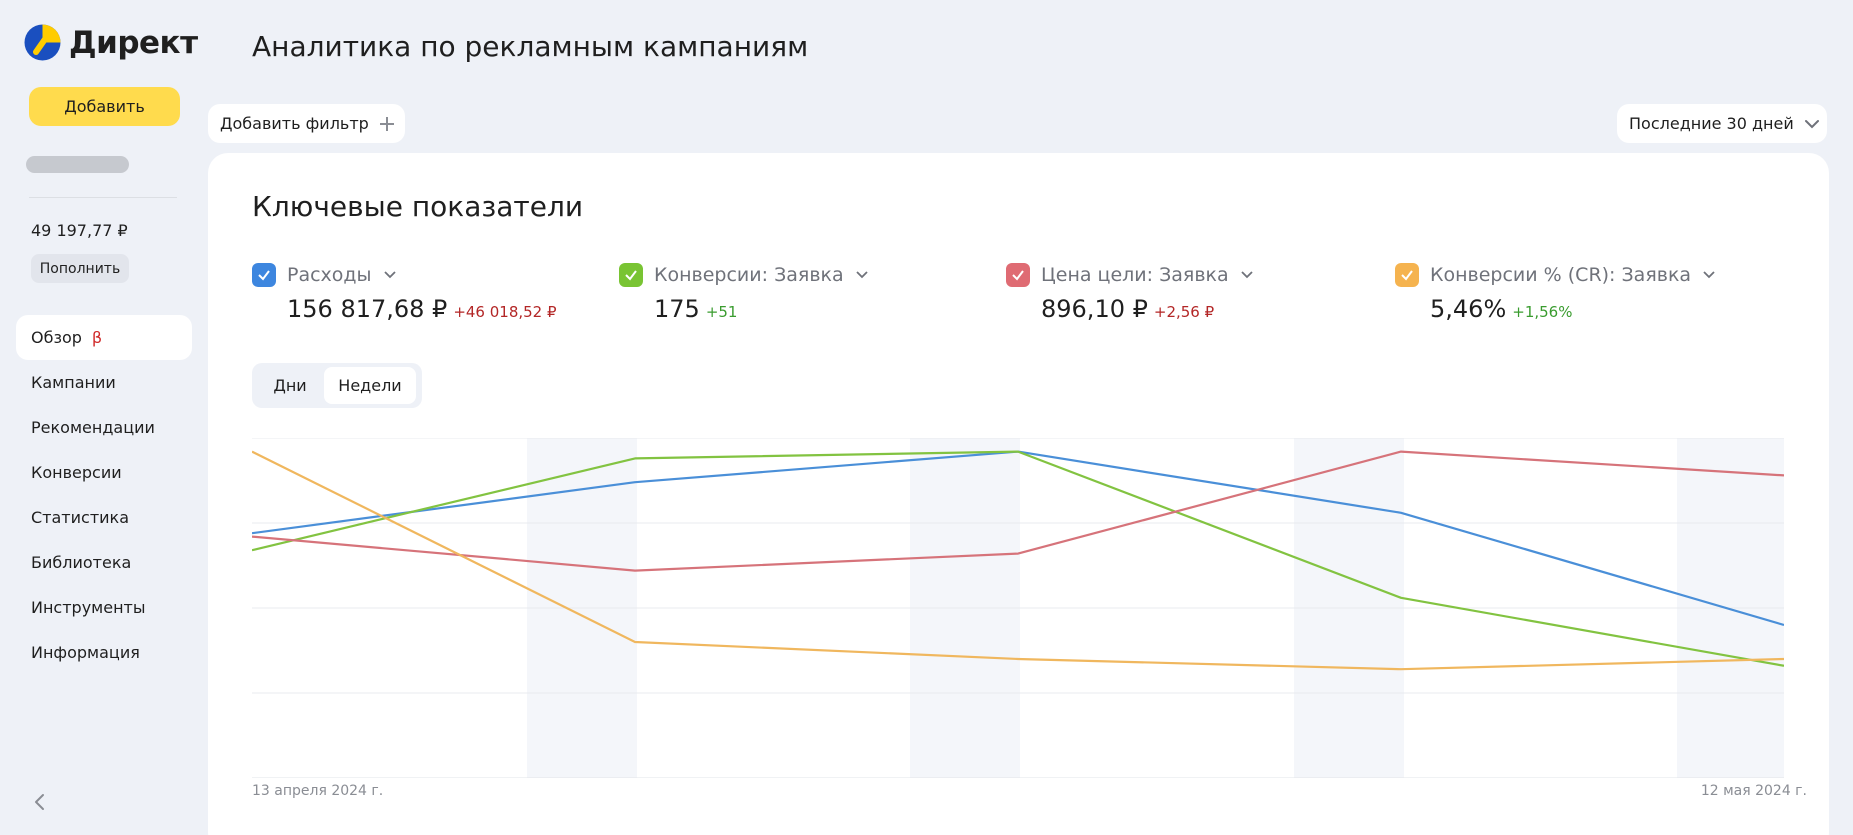 The width and height of the screenshot is (1853, 835). I want to click on sidebar-item-campaigns: Кампании, so click(104, 382).